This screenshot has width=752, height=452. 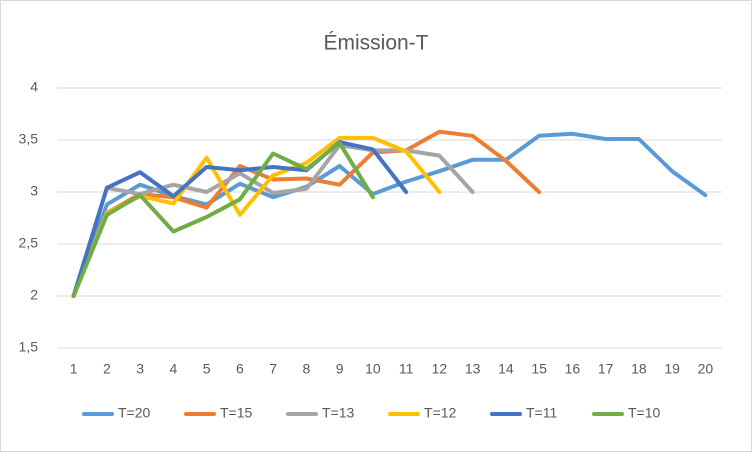 What do you see at coordinates (236, 413) in the screenshot?
I see `legend-label: T=15` at bounding box center [236, 413].